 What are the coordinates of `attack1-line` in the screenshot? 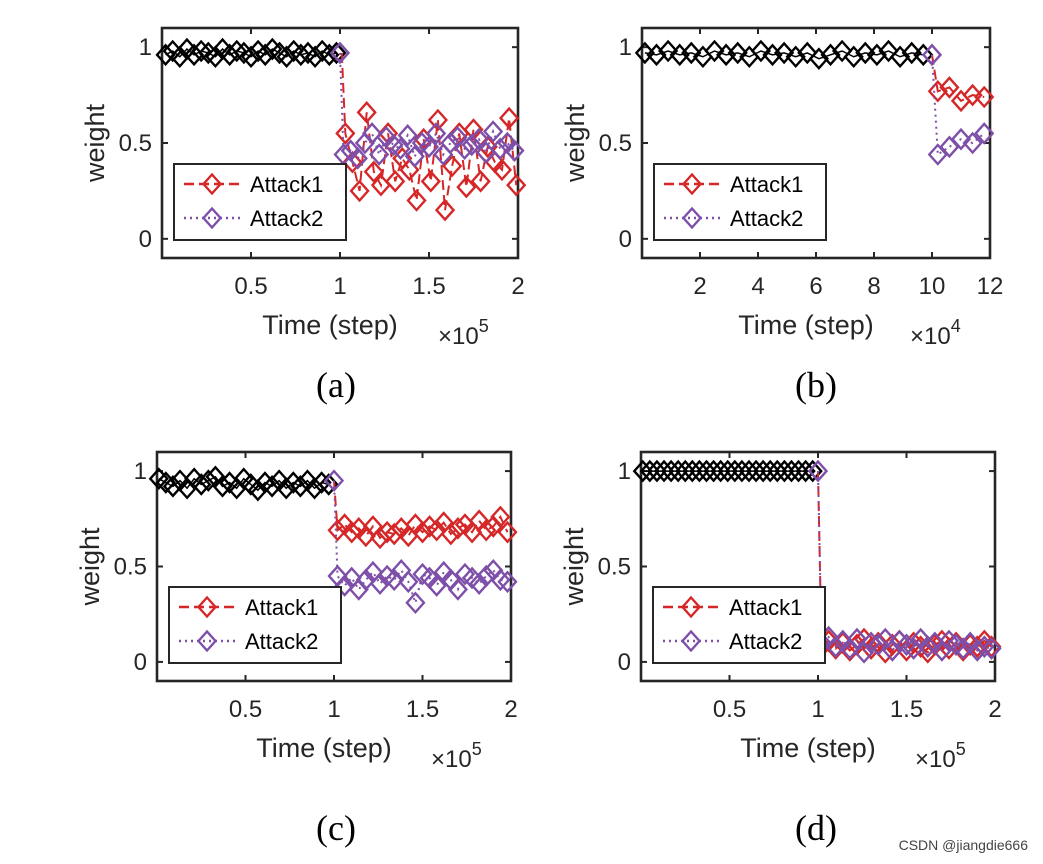 It's located at (958, 78).